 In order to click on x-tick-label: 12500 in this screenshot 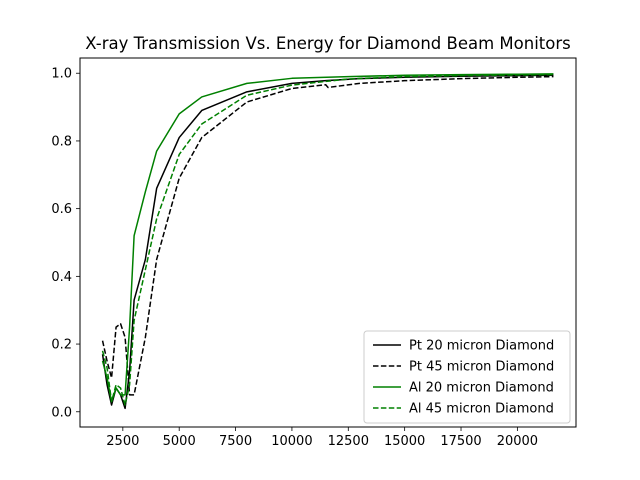, I will do `click(348, 441)`.